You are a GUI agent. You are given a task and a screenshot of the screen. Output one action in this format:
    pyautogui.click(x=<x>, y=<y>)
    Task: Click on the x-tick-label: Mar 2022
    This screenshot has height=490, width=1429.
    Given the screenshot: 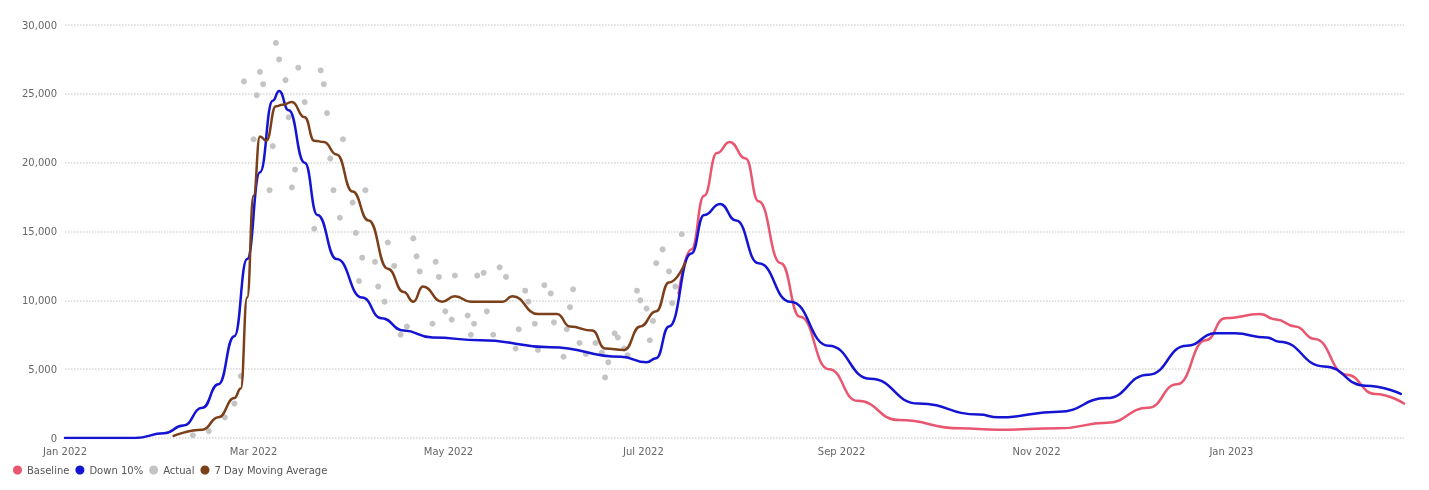 What is the action you would take?
    pyautogui.click(x=253, y=451)
    